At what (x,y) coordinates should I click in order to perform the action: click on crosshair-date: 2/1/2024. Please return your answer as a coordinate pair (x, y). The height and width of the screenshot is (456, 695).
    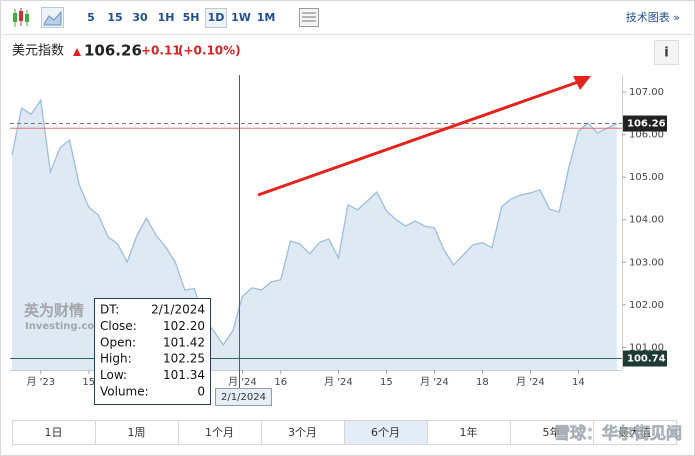
    Looking at the image, I should click on (243, 397).